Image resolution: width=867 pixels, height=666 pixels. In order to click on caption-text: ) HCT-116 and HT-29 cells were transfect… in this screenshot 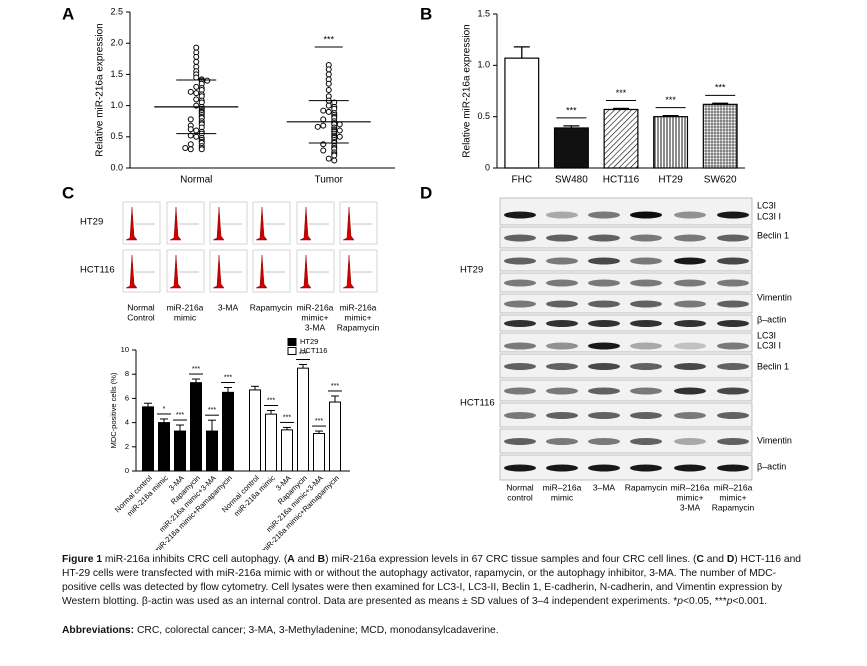, I will do `click(432, 580)`.